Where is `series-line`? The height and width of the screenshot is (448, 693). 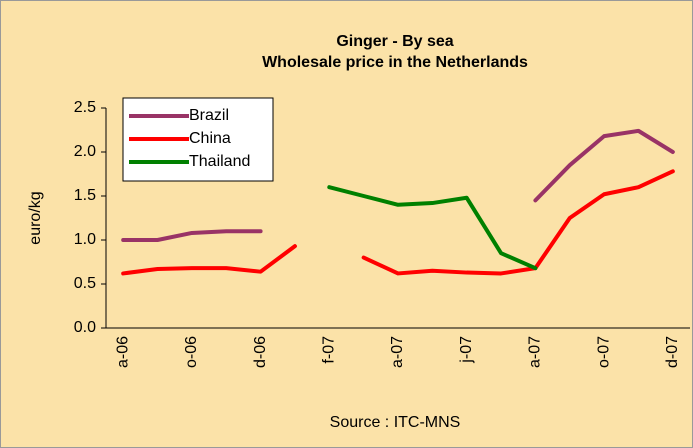 series-line is located at coordinates (432, 228).